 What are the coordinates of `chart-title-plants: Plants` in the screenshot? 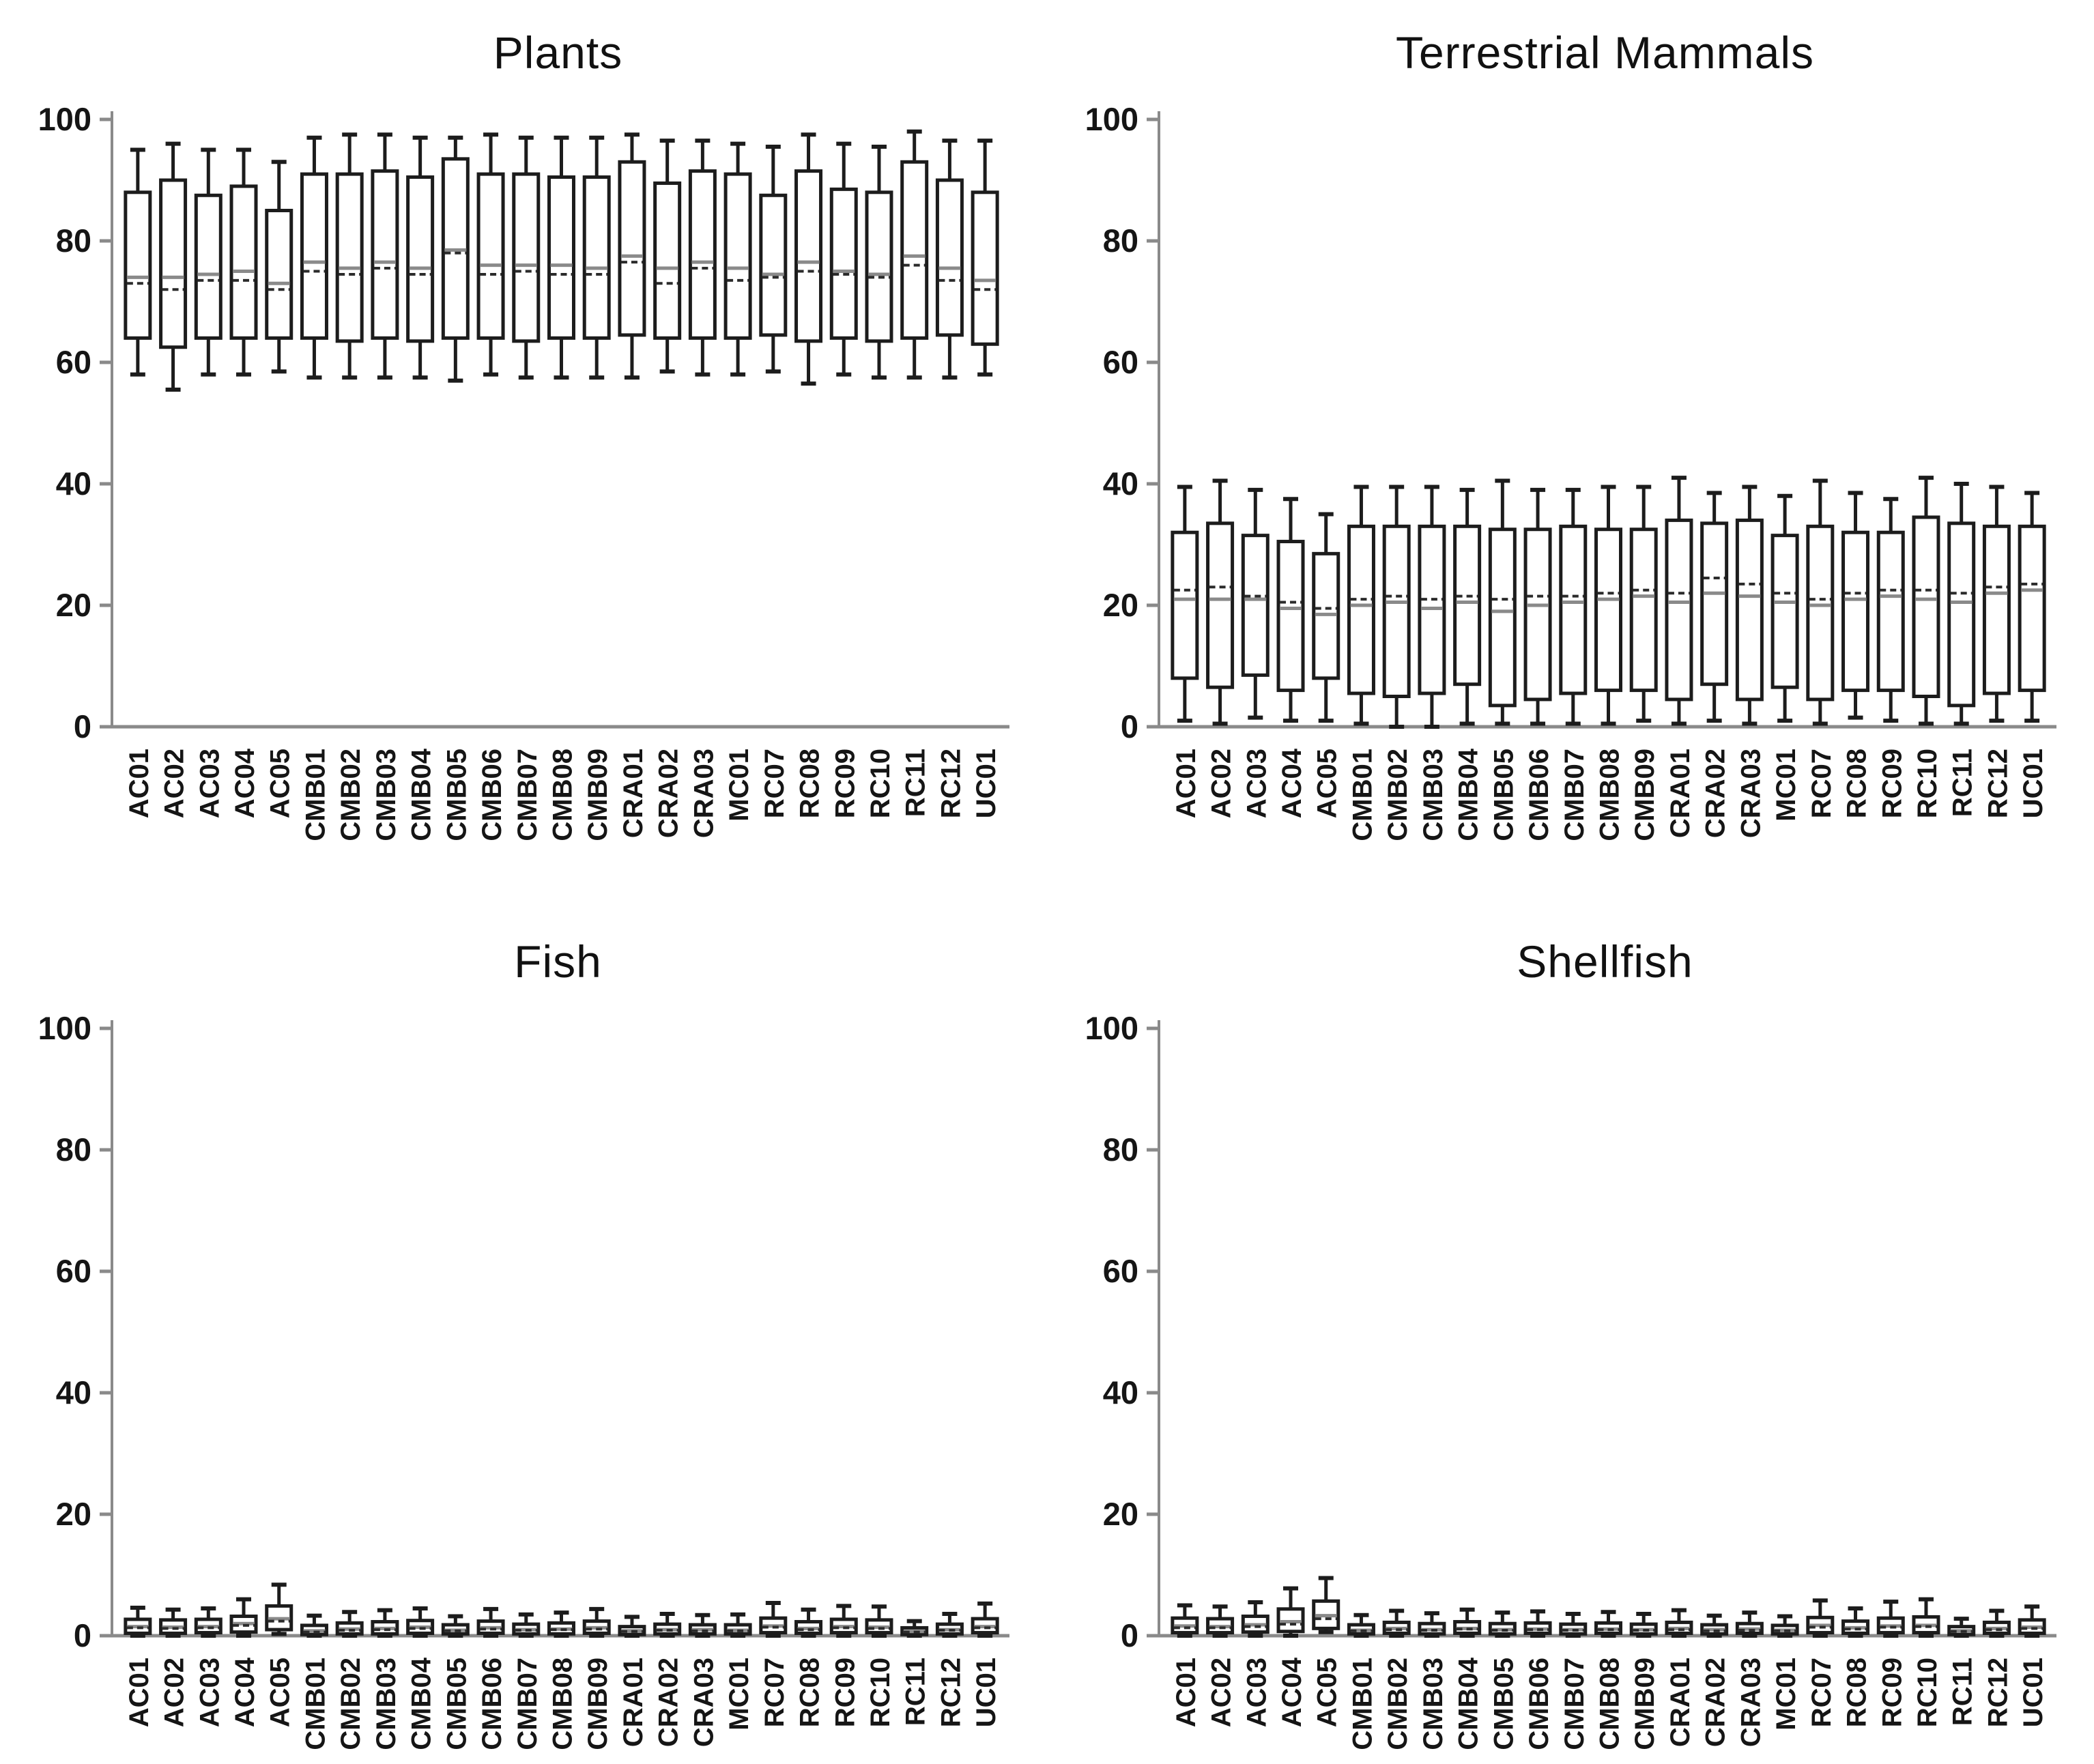 It's located at (558, 52).